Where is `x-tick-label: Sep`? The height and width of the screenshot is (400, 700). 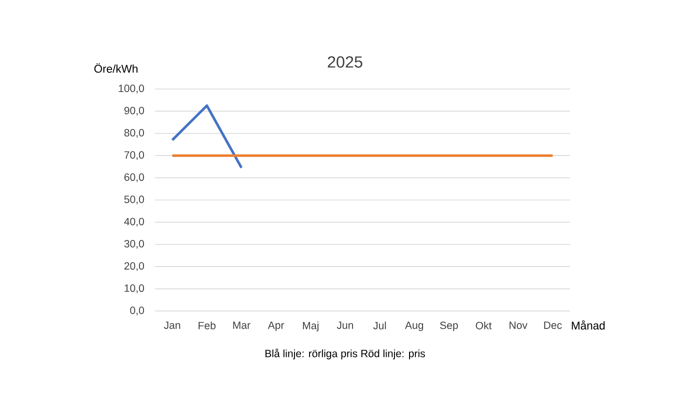 x-tick-label: Sep is located at coordinates (449, 327).